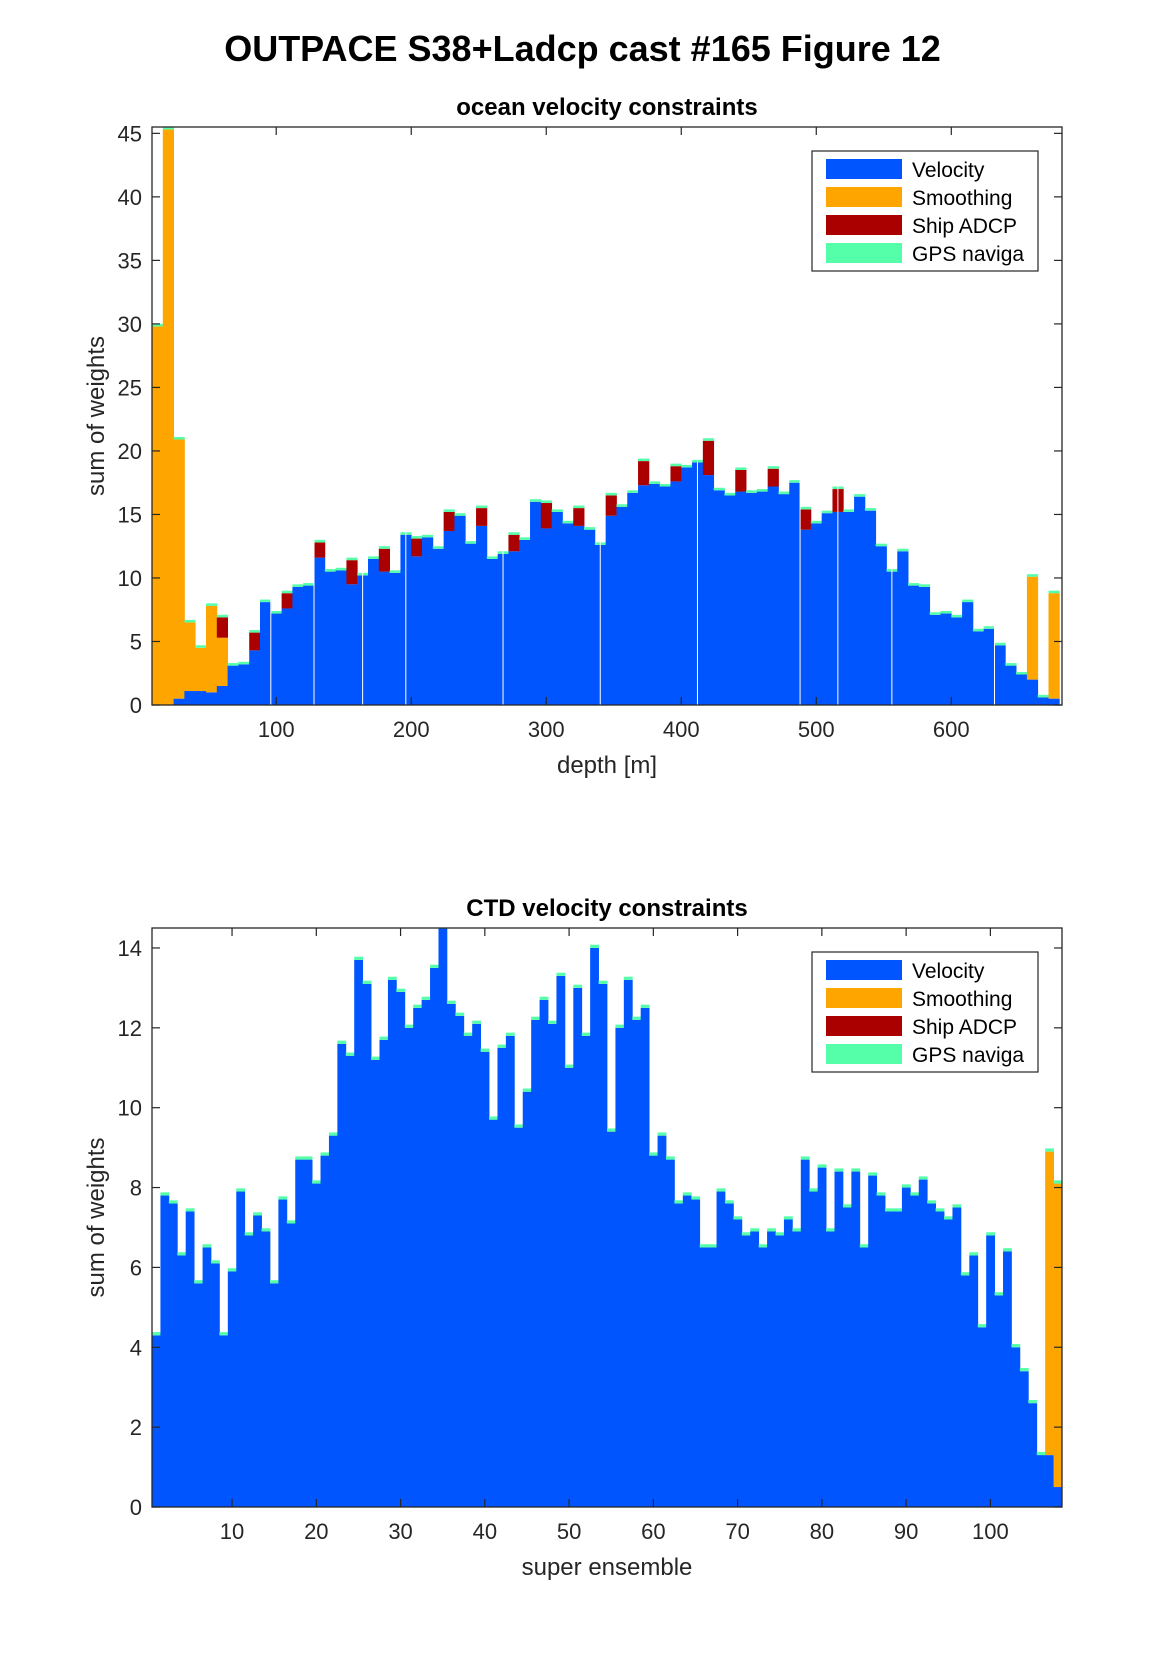 The width and height of the screenshot is (1165, 1679). Describe the element at coordinates (130, 387) in the screenshot. I see `y-tick-label: 25` at that location.